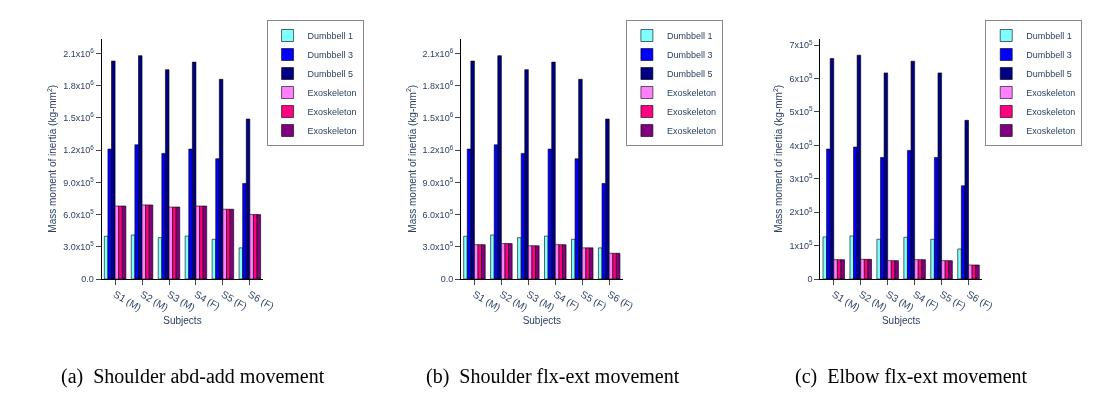 This screenshot has width=1110, height=405. What do you see at coordinates (801, 77) in the screenshot?
I see `y-tick-label: 6x10$^{5}$` at bounding box center [801, 77].